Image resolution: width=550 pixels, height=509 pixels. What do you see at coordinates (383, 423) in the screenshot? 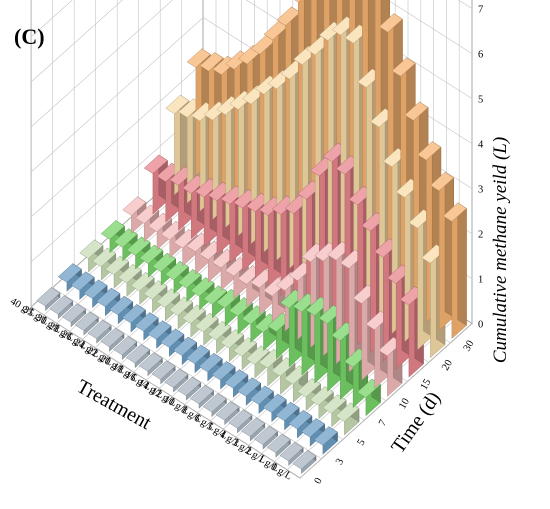
I see `time-tick-label: 7` at bounding box center [383, 423].